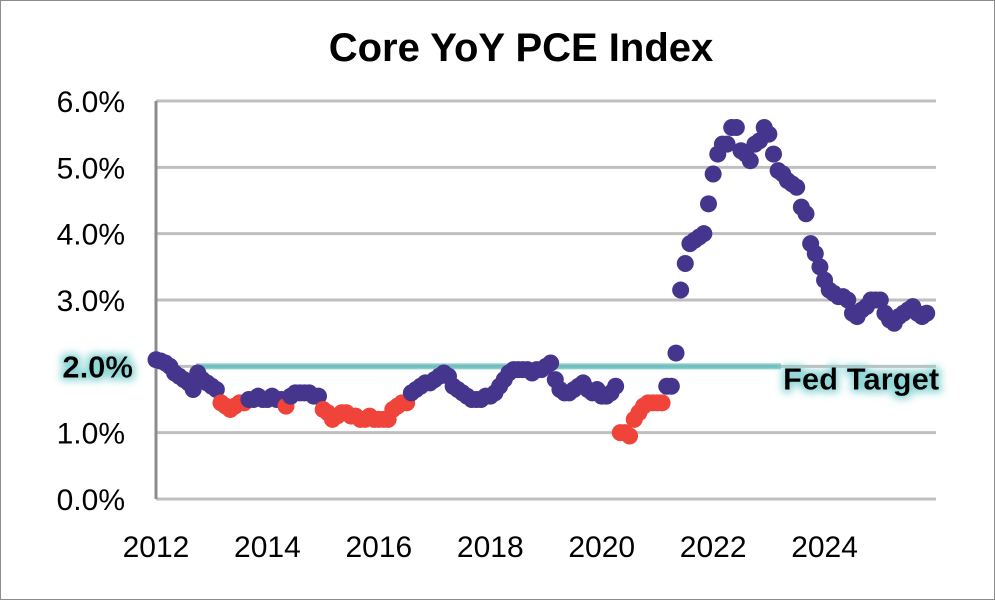 The image size is (995, 600). I want to click on x-tick-label: 2016, so click(378, 547).